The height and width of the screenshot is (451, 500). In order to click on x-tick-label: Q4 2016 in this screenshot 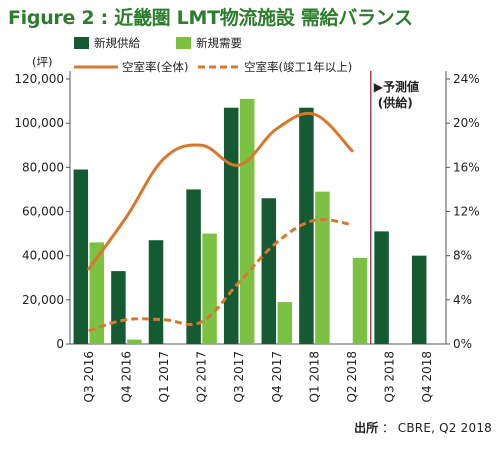, I will do `click(126, 376)`.